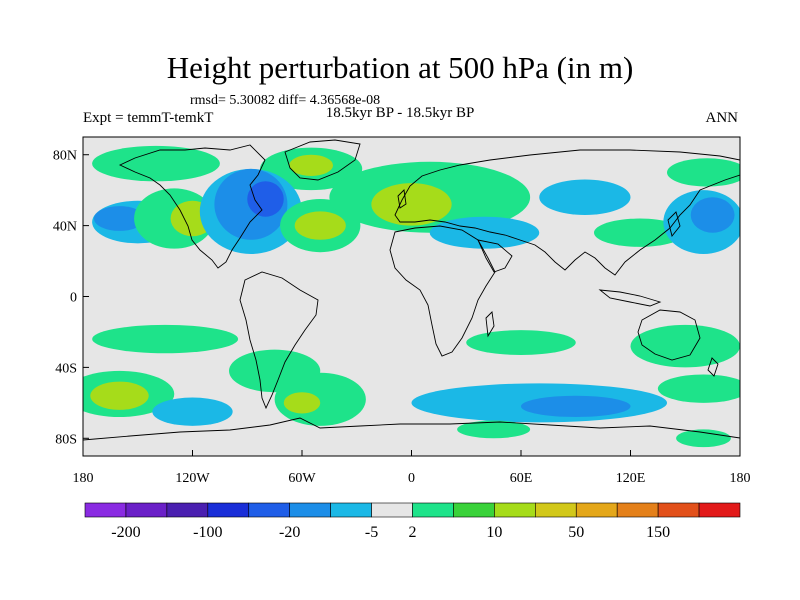  Describe the element at coordinates (495, 256) in the screenshot. I see `coastline-arabia` at that location.